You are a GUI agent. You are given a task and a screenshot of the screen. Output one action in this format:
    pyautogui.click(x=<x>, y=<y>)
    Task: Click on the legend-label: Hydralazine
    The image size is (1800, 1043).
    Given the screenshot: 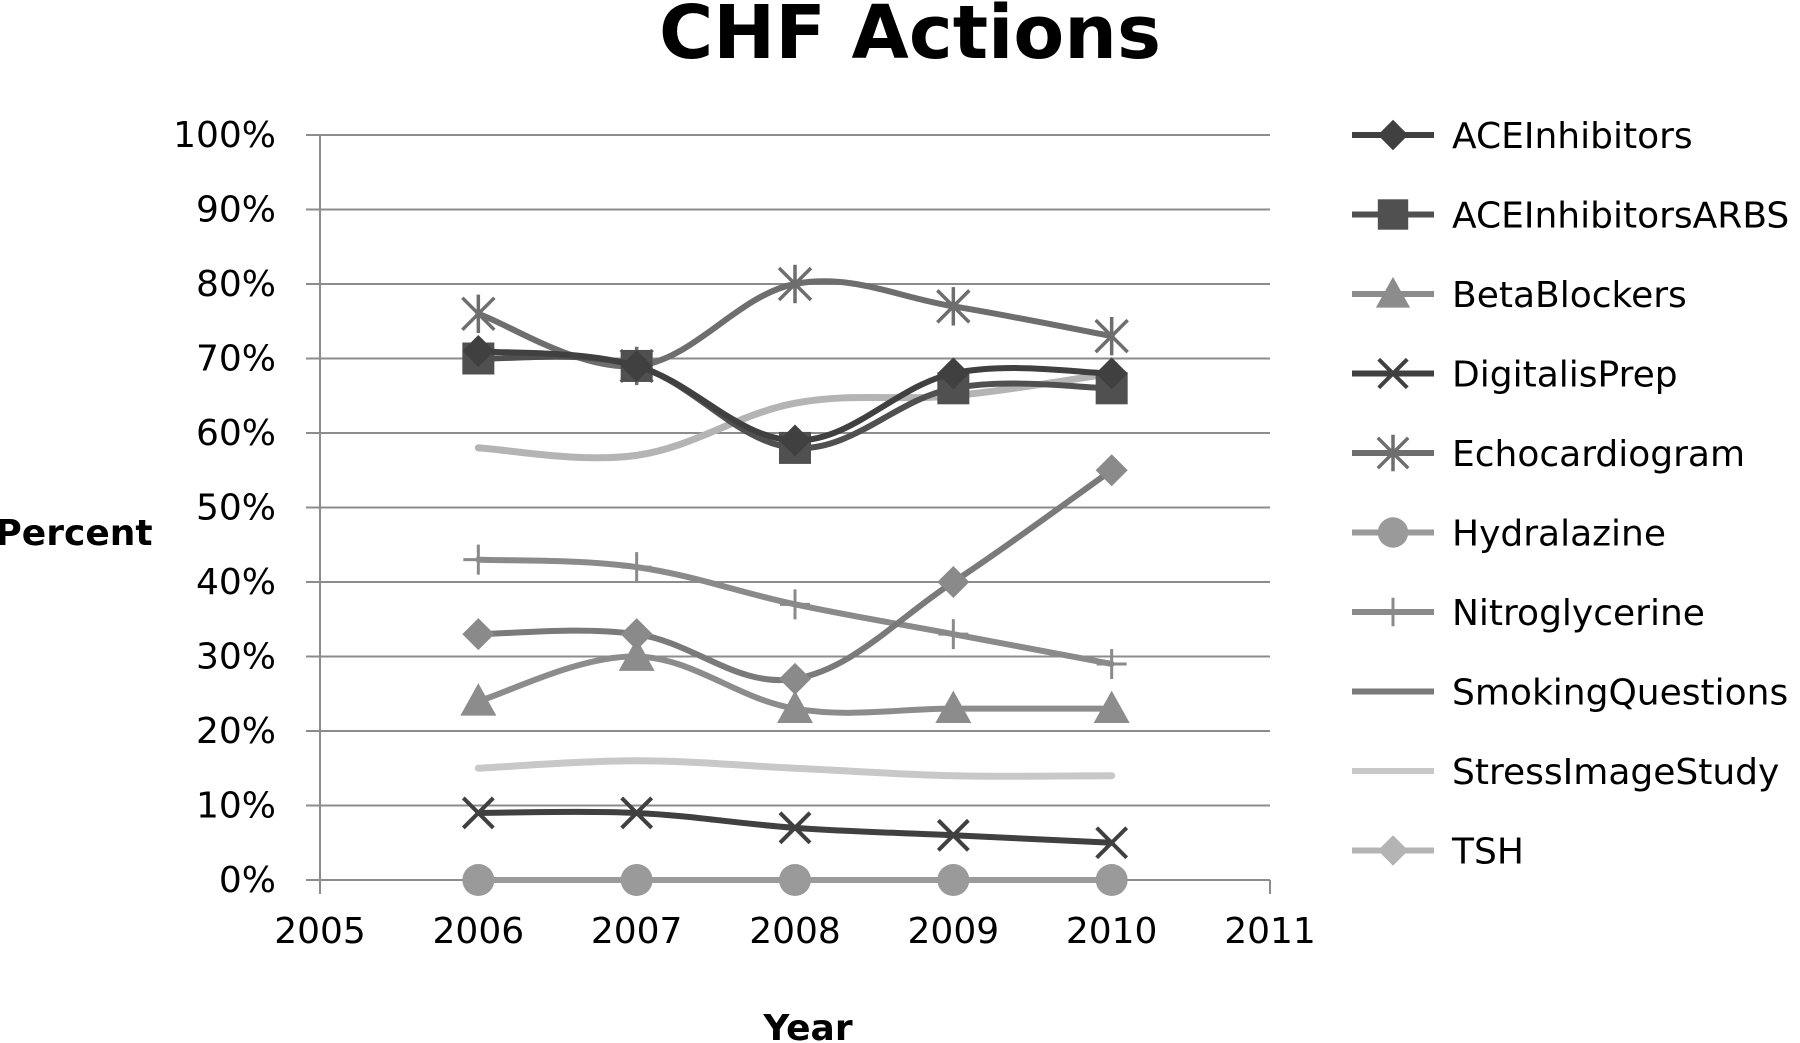 What is the action you would take?
    pyautogui.click(x=1559, y=534)
    